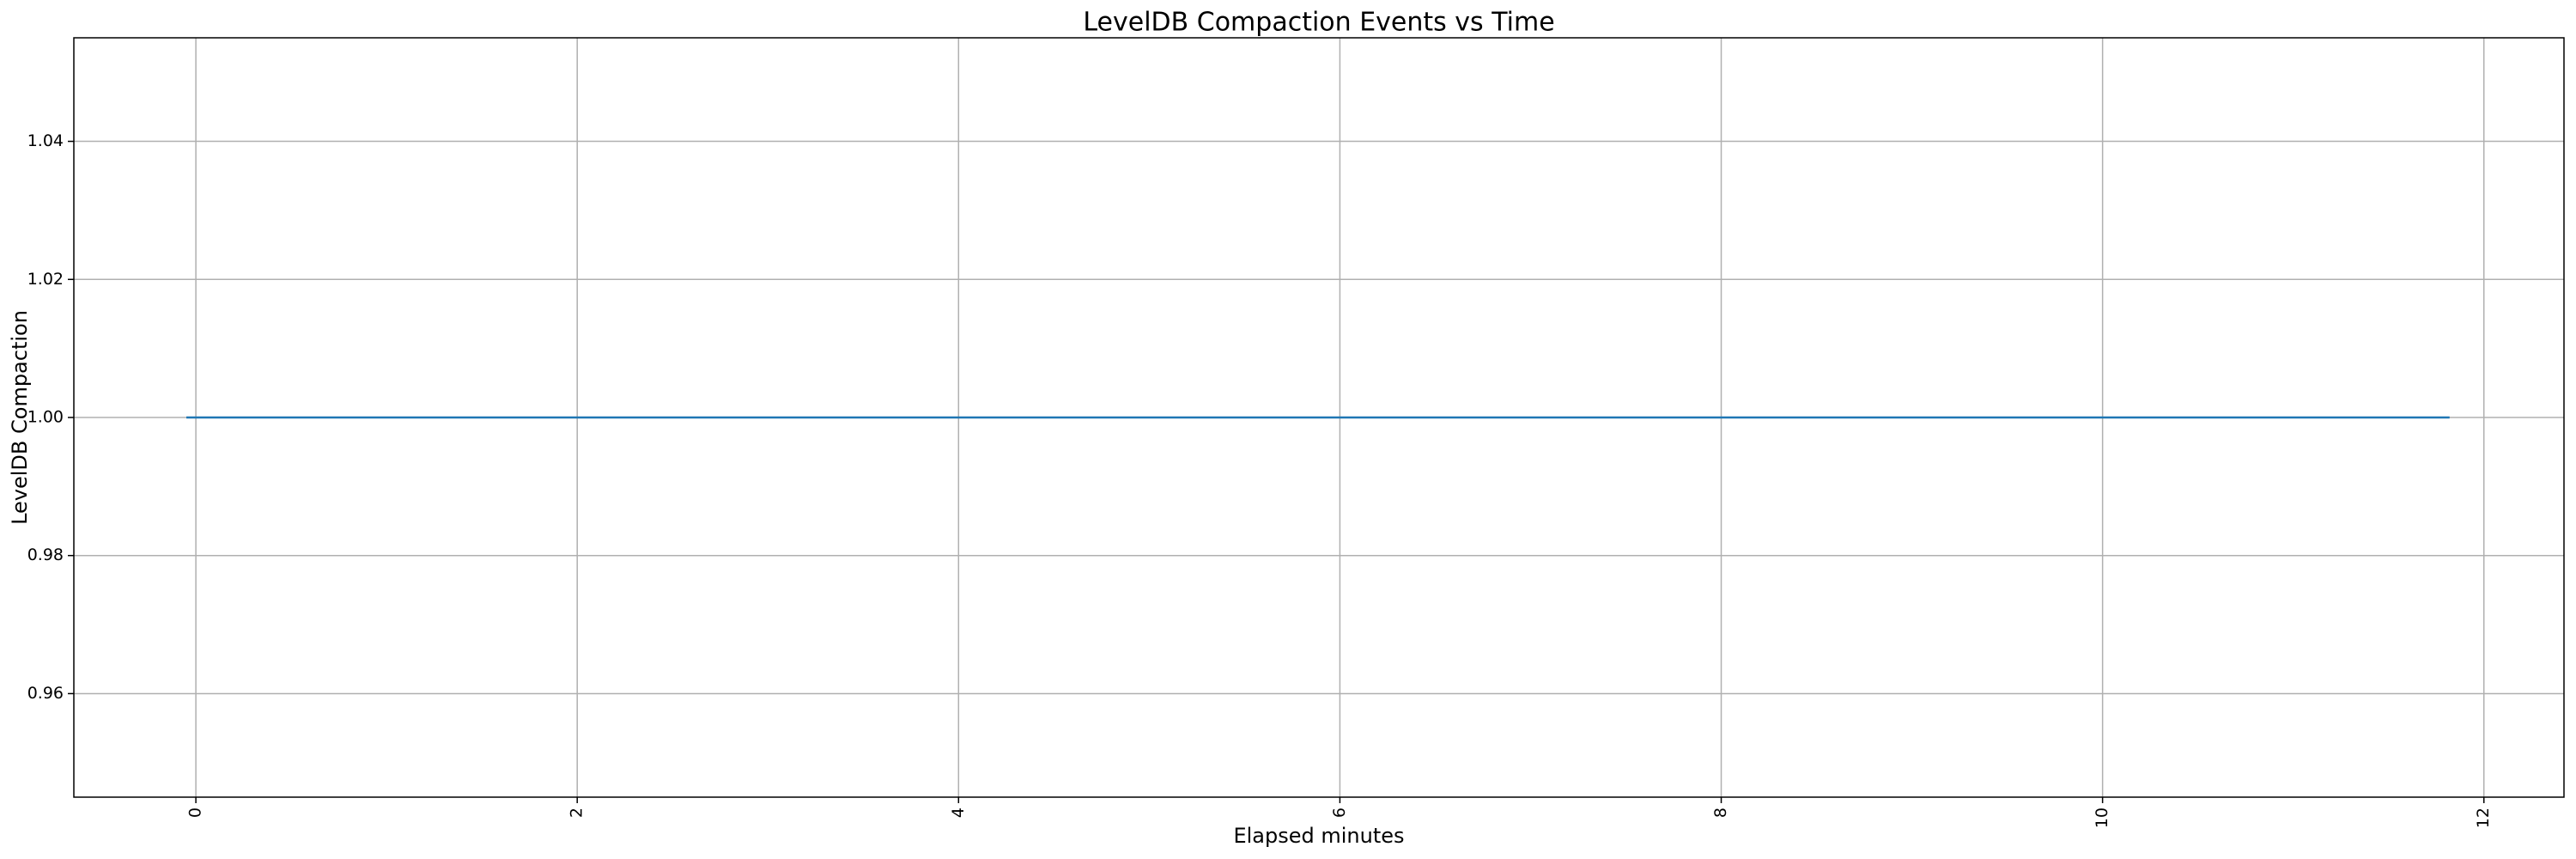  What do you see at coordinates (2102, 817) in the screenshot?
I see `x-tick-label: 10` at bounding box center [2102, 817].